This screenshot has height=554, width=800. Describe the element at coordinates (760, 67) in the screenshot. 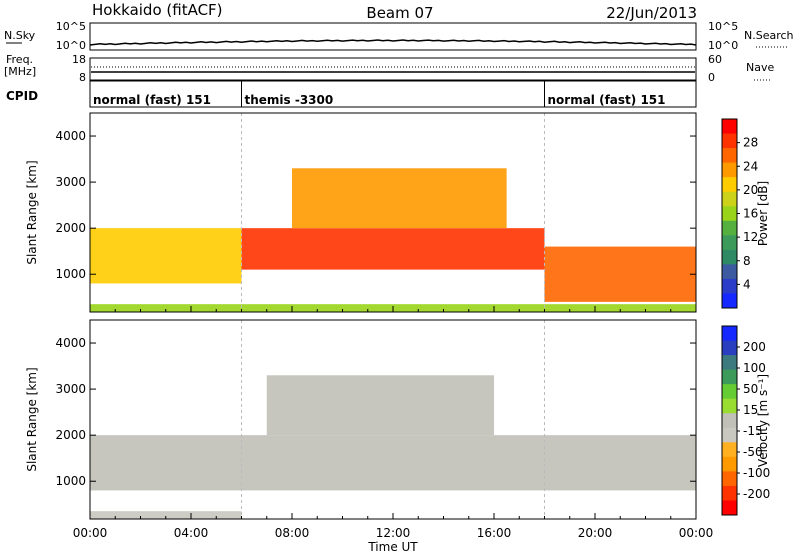

I see `nave-label: Nave` at that location.